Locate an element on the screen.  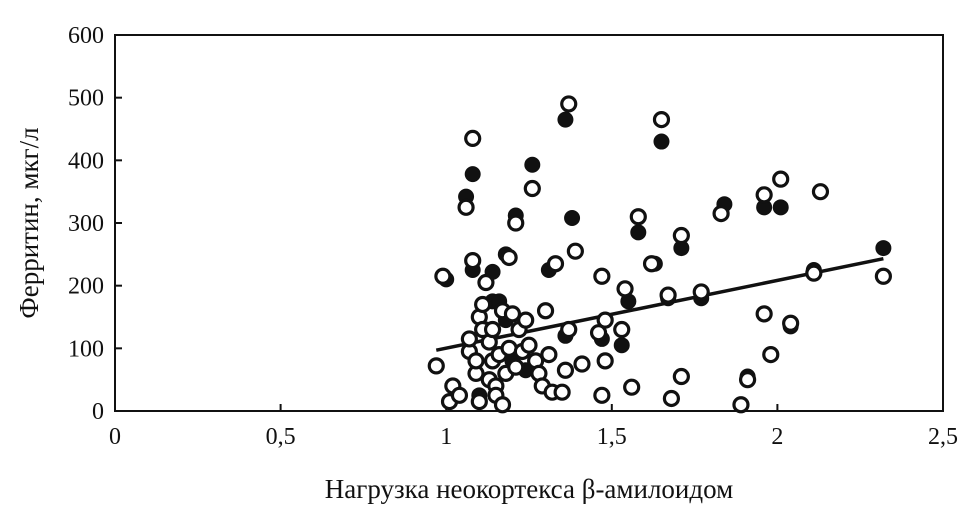
y-tick-label: 200 is located at coordinates (86, 287).